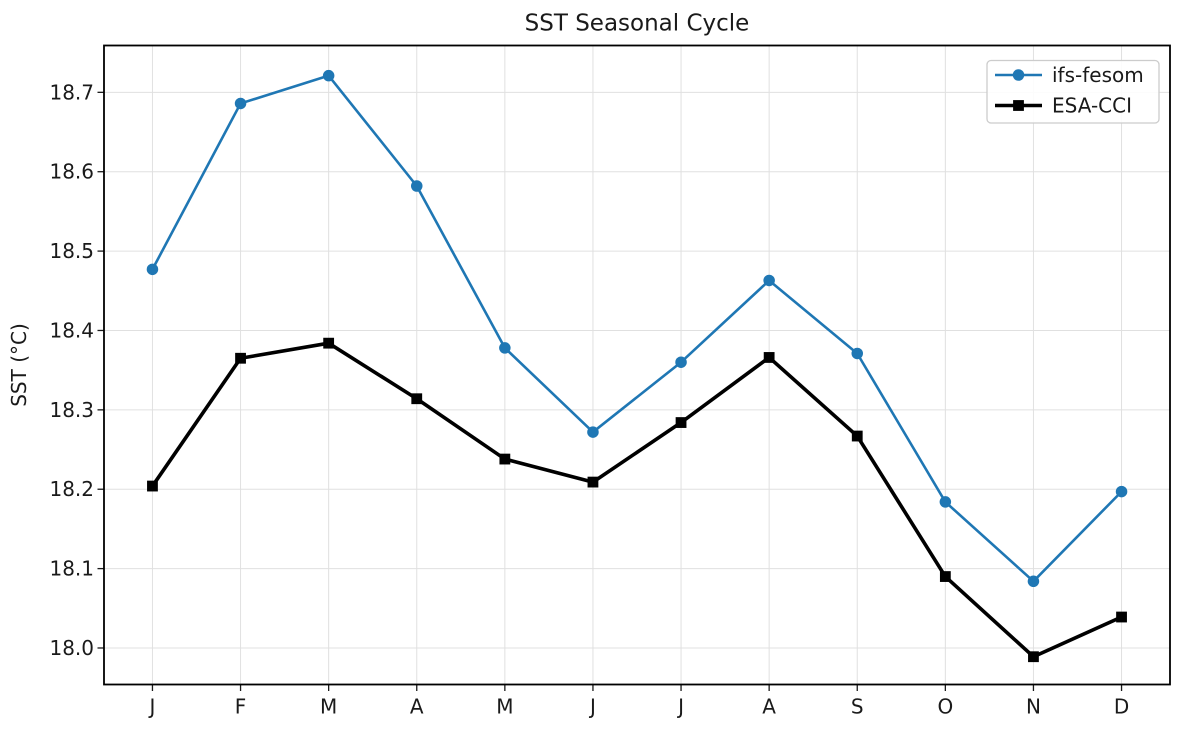  Describe the element at coordinates (71, 330) in the screenshot. I see `y-tick-label: 18.4` at that location.